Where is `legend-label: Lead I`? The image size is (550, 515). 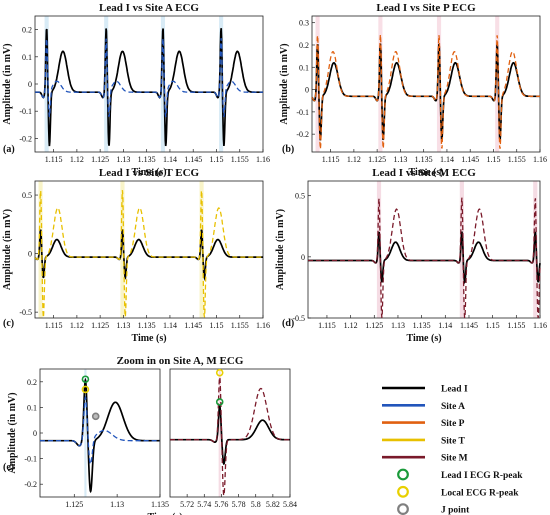
legend-label: Lead I is located at coordinates (454, 390).